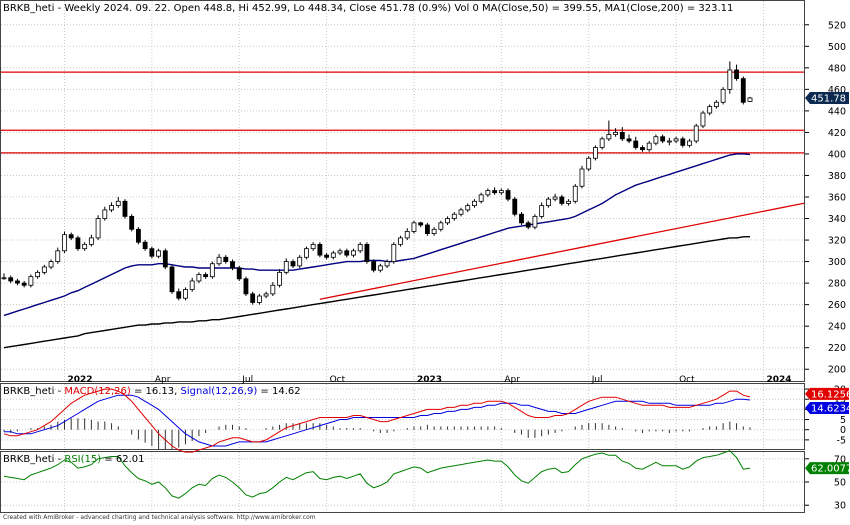  What do you see at coordinates (840, 483) in the screenshot?
I see `rsi-tick-label: 50` at bounding box center [840, 483].